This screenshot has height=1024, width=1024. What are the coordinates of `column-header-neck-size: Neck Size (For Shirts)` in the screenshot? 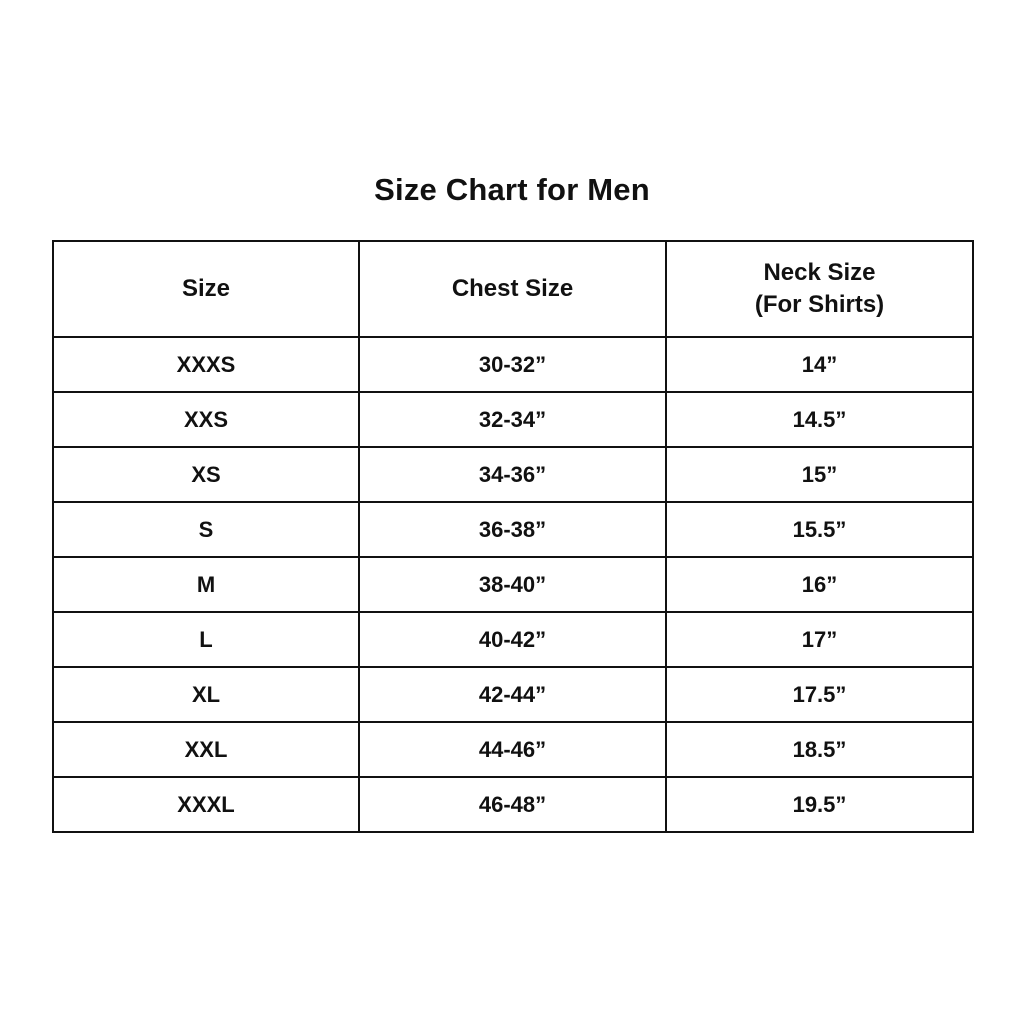 It's located at (819, 289).